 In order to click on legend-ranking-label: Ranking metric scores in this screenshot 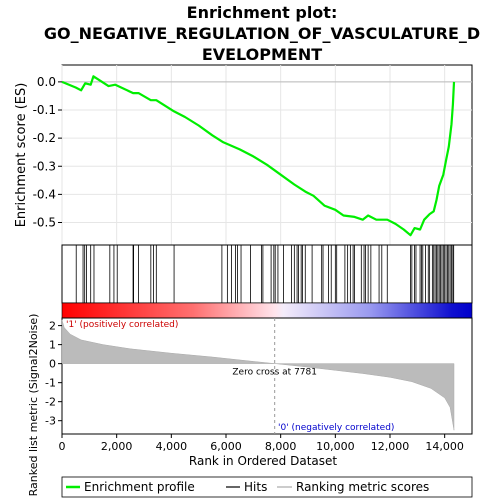, I will do `click(362, 487)`.